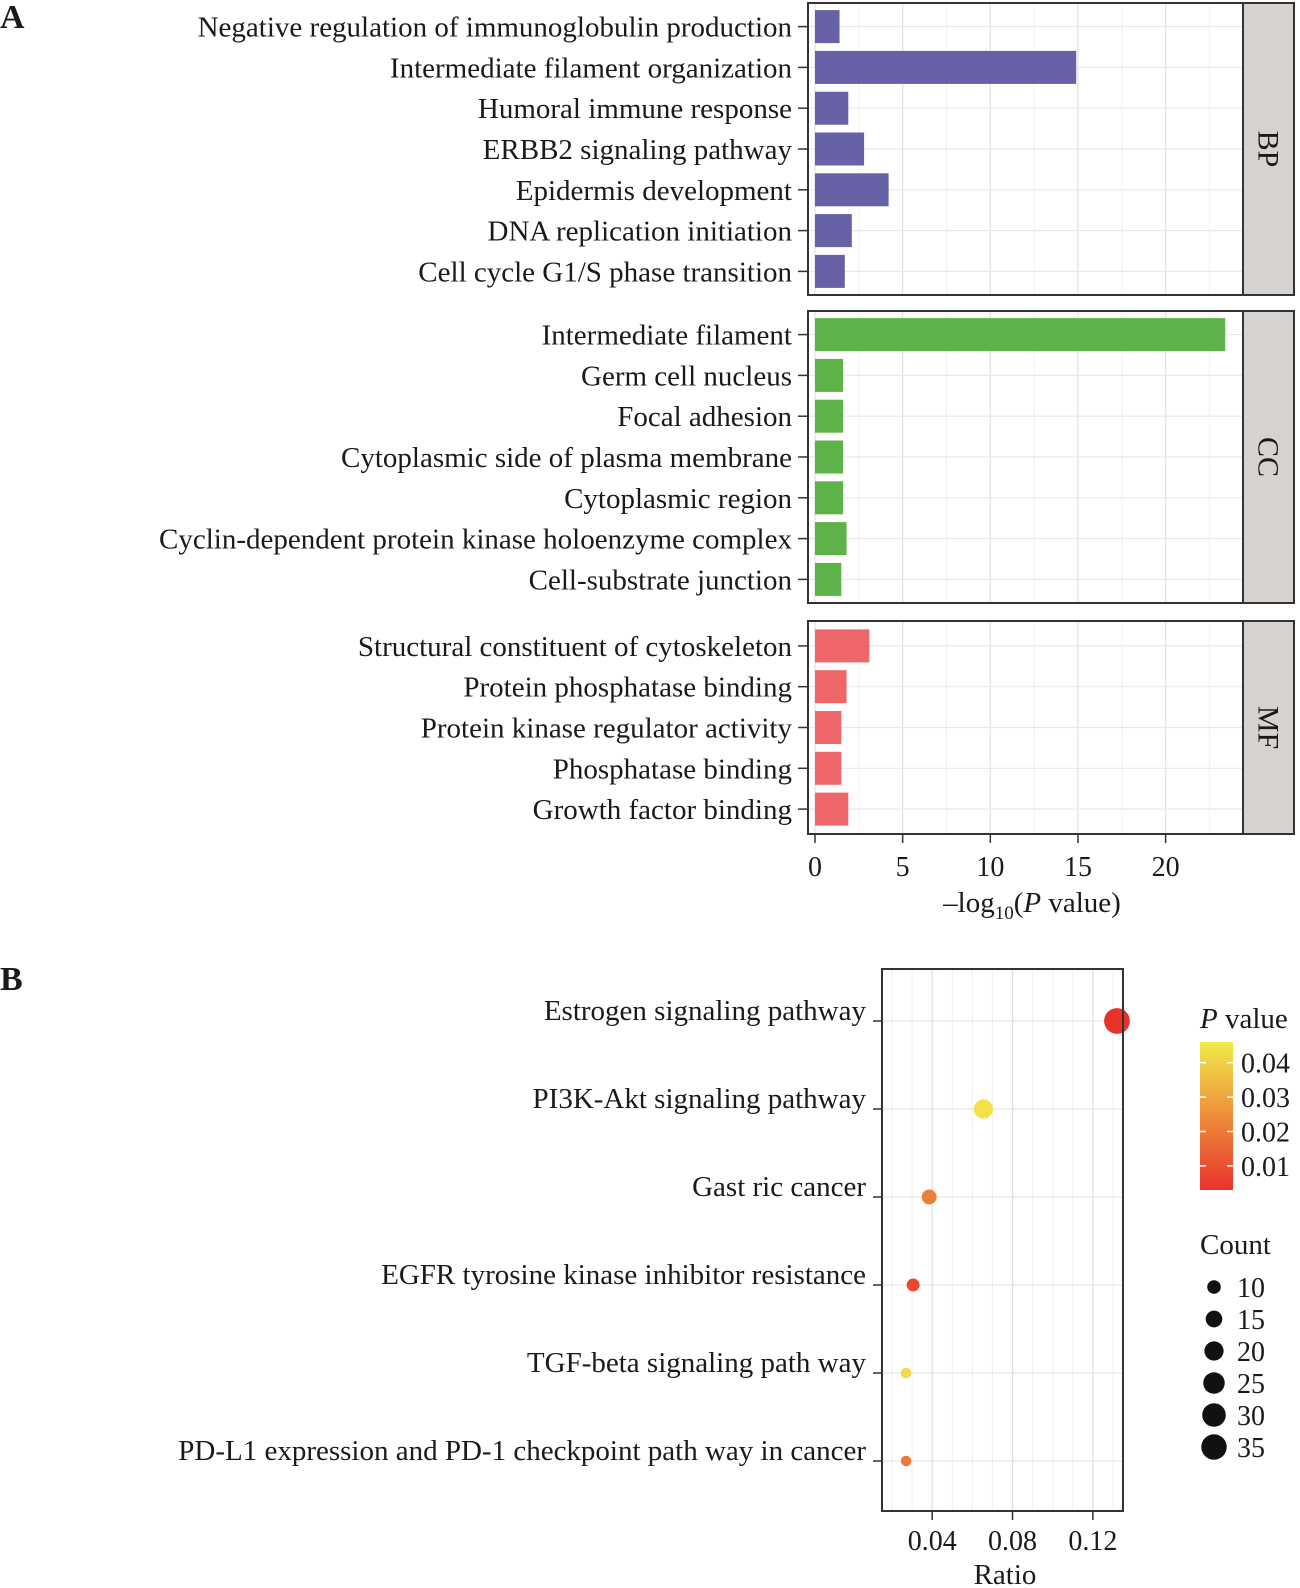 The image size is (1300, 1588). Describe the element at coordinates (607, 729) in the screenshot. I see `category-label: Protein kinase regulator activity` at that location.